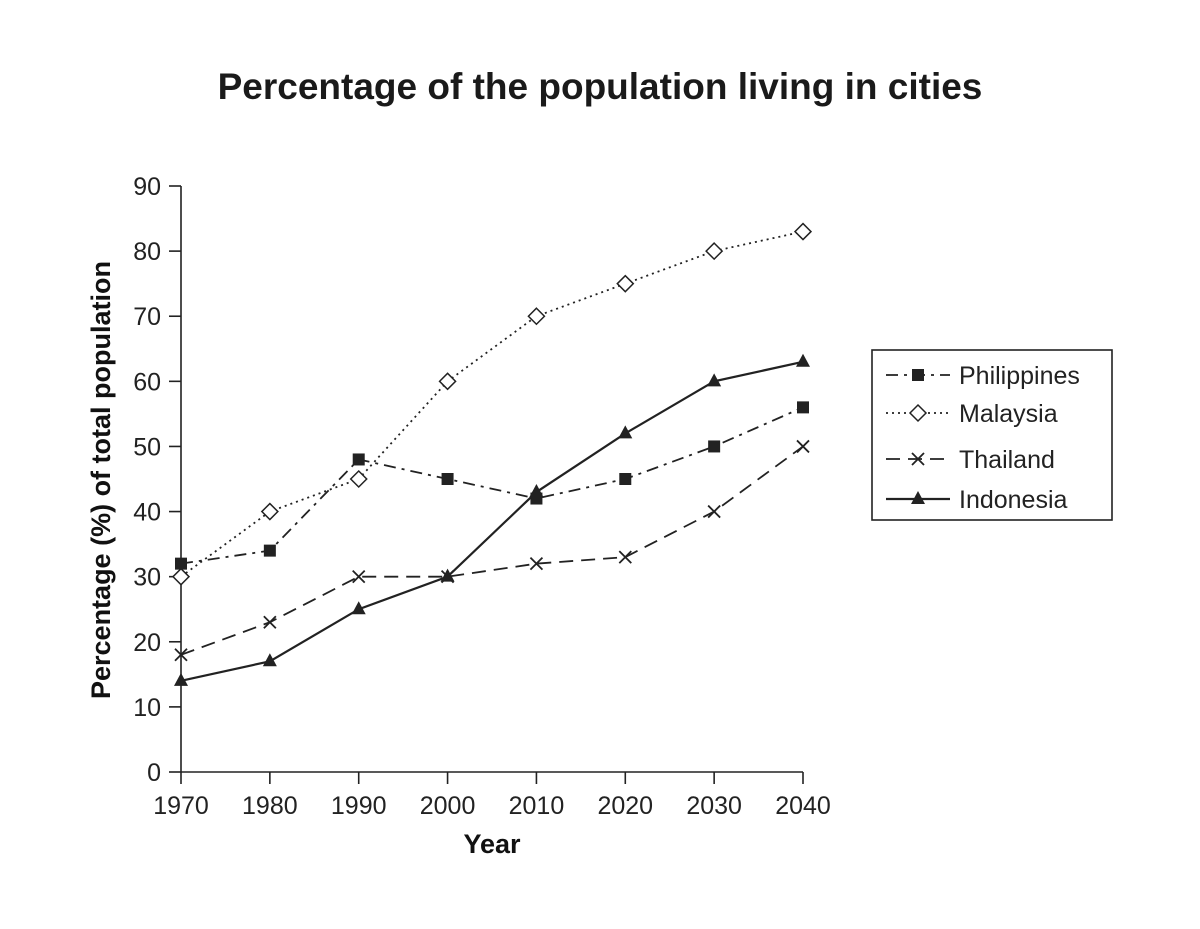 Image resolution: width=1200 pixels, height=929 pixels. I want to click on x-tick-label: 1990, so click(359, 806).